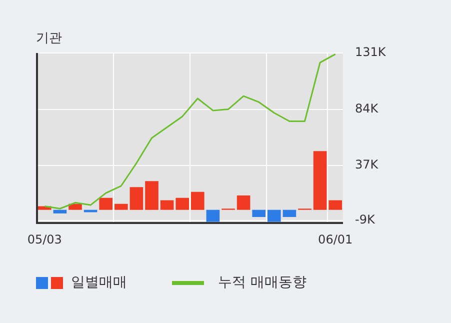 Image resolution: width=451 pixels, height=323 pixels. I want to click on y-tick-label: -9K, so click(365, 219).